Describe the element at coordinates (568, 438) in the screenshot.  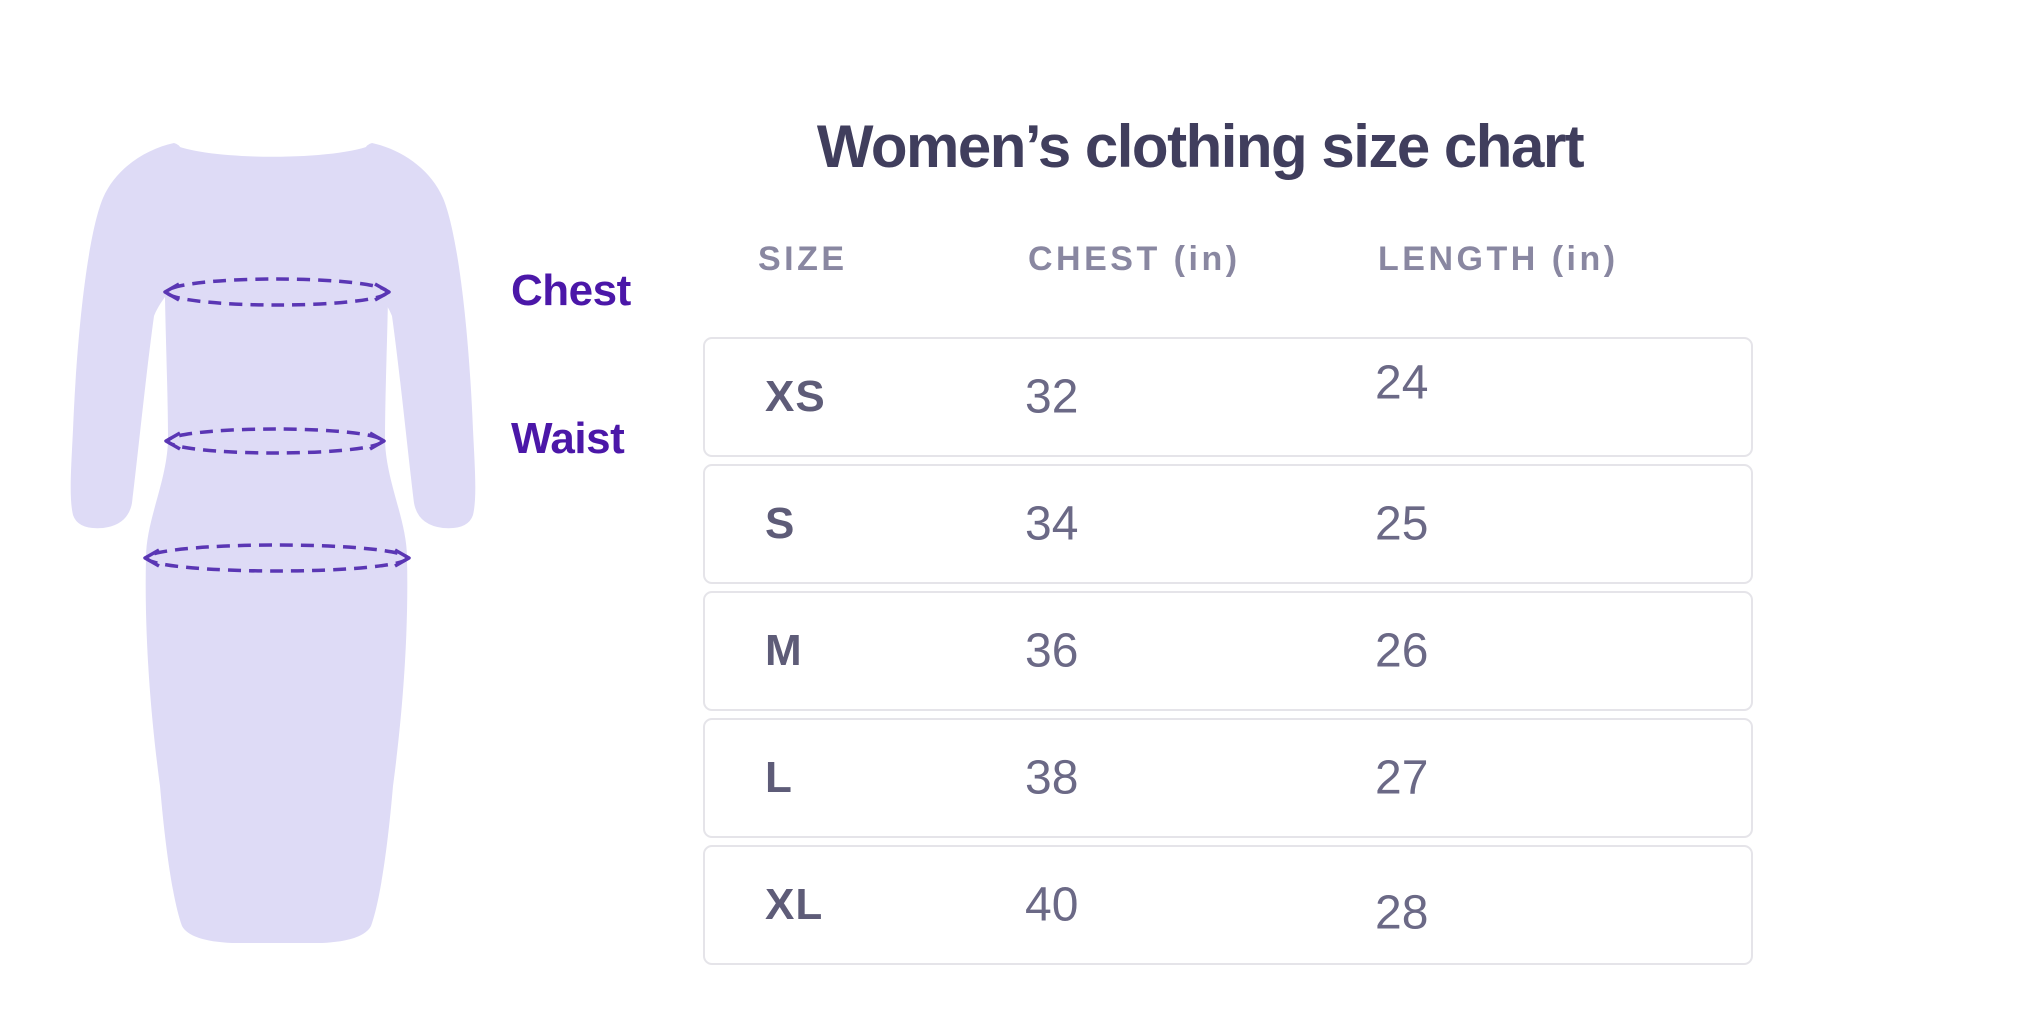
I see `waist-label: Waist` at that location.